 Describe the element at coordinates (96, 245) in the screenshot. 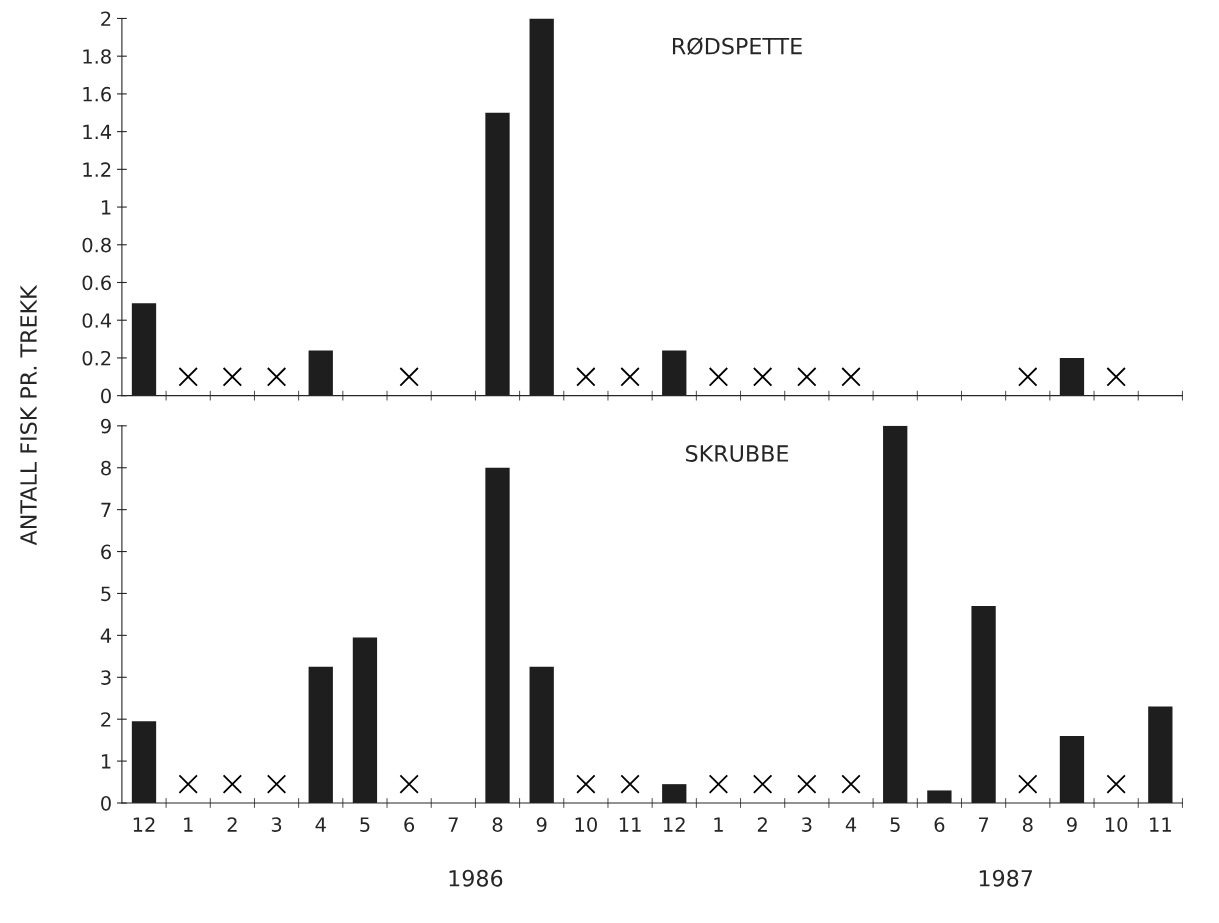

I see `y-tick-label: 0.8` at that location.